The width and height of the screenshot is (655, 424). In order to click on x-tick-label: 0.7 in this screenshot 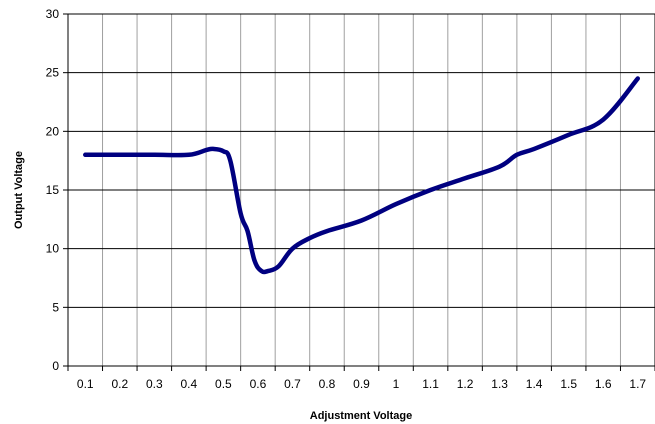, I will do `click(292, 384)`.